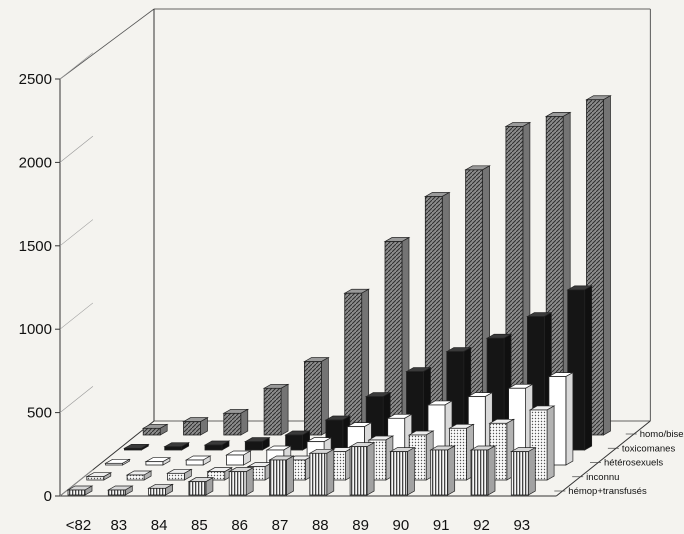 Image resolution: width=684 pixels, height=534 pixels. I want to click on x-tick-label: 86, so click(239, 525).